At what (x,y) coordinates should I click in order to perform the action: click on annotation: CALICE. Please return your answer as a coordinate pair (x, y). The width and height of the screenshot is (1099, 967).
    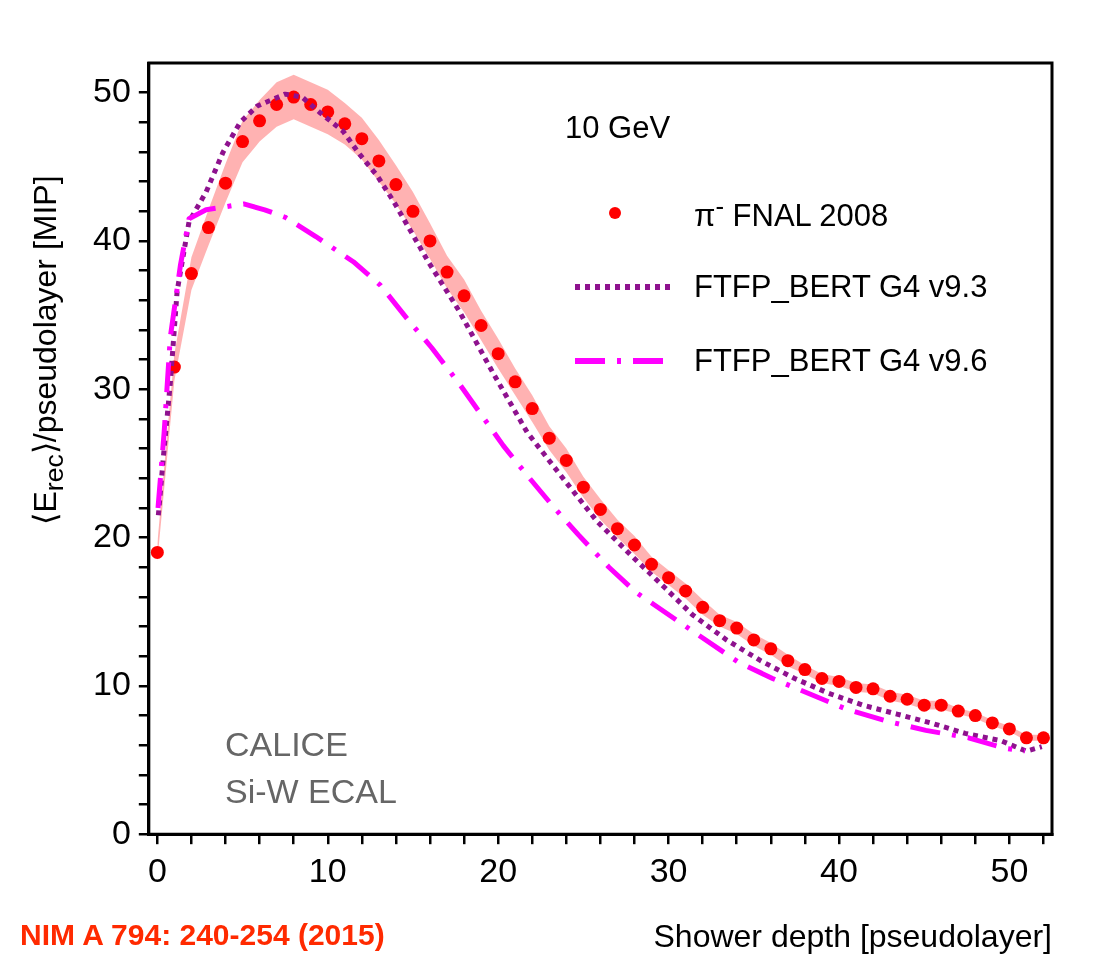
    Looking at the image, I should click on (286, 744).